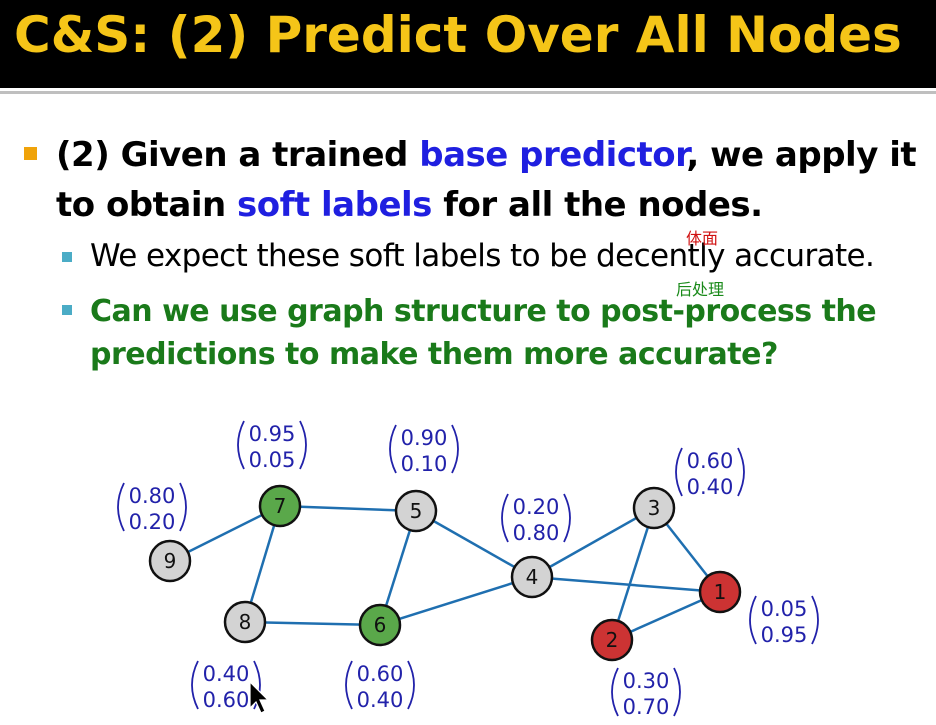 This screenshot has height=725, width=936. I want to click on prob-value-8-1: 0.60, so click(226, 700).